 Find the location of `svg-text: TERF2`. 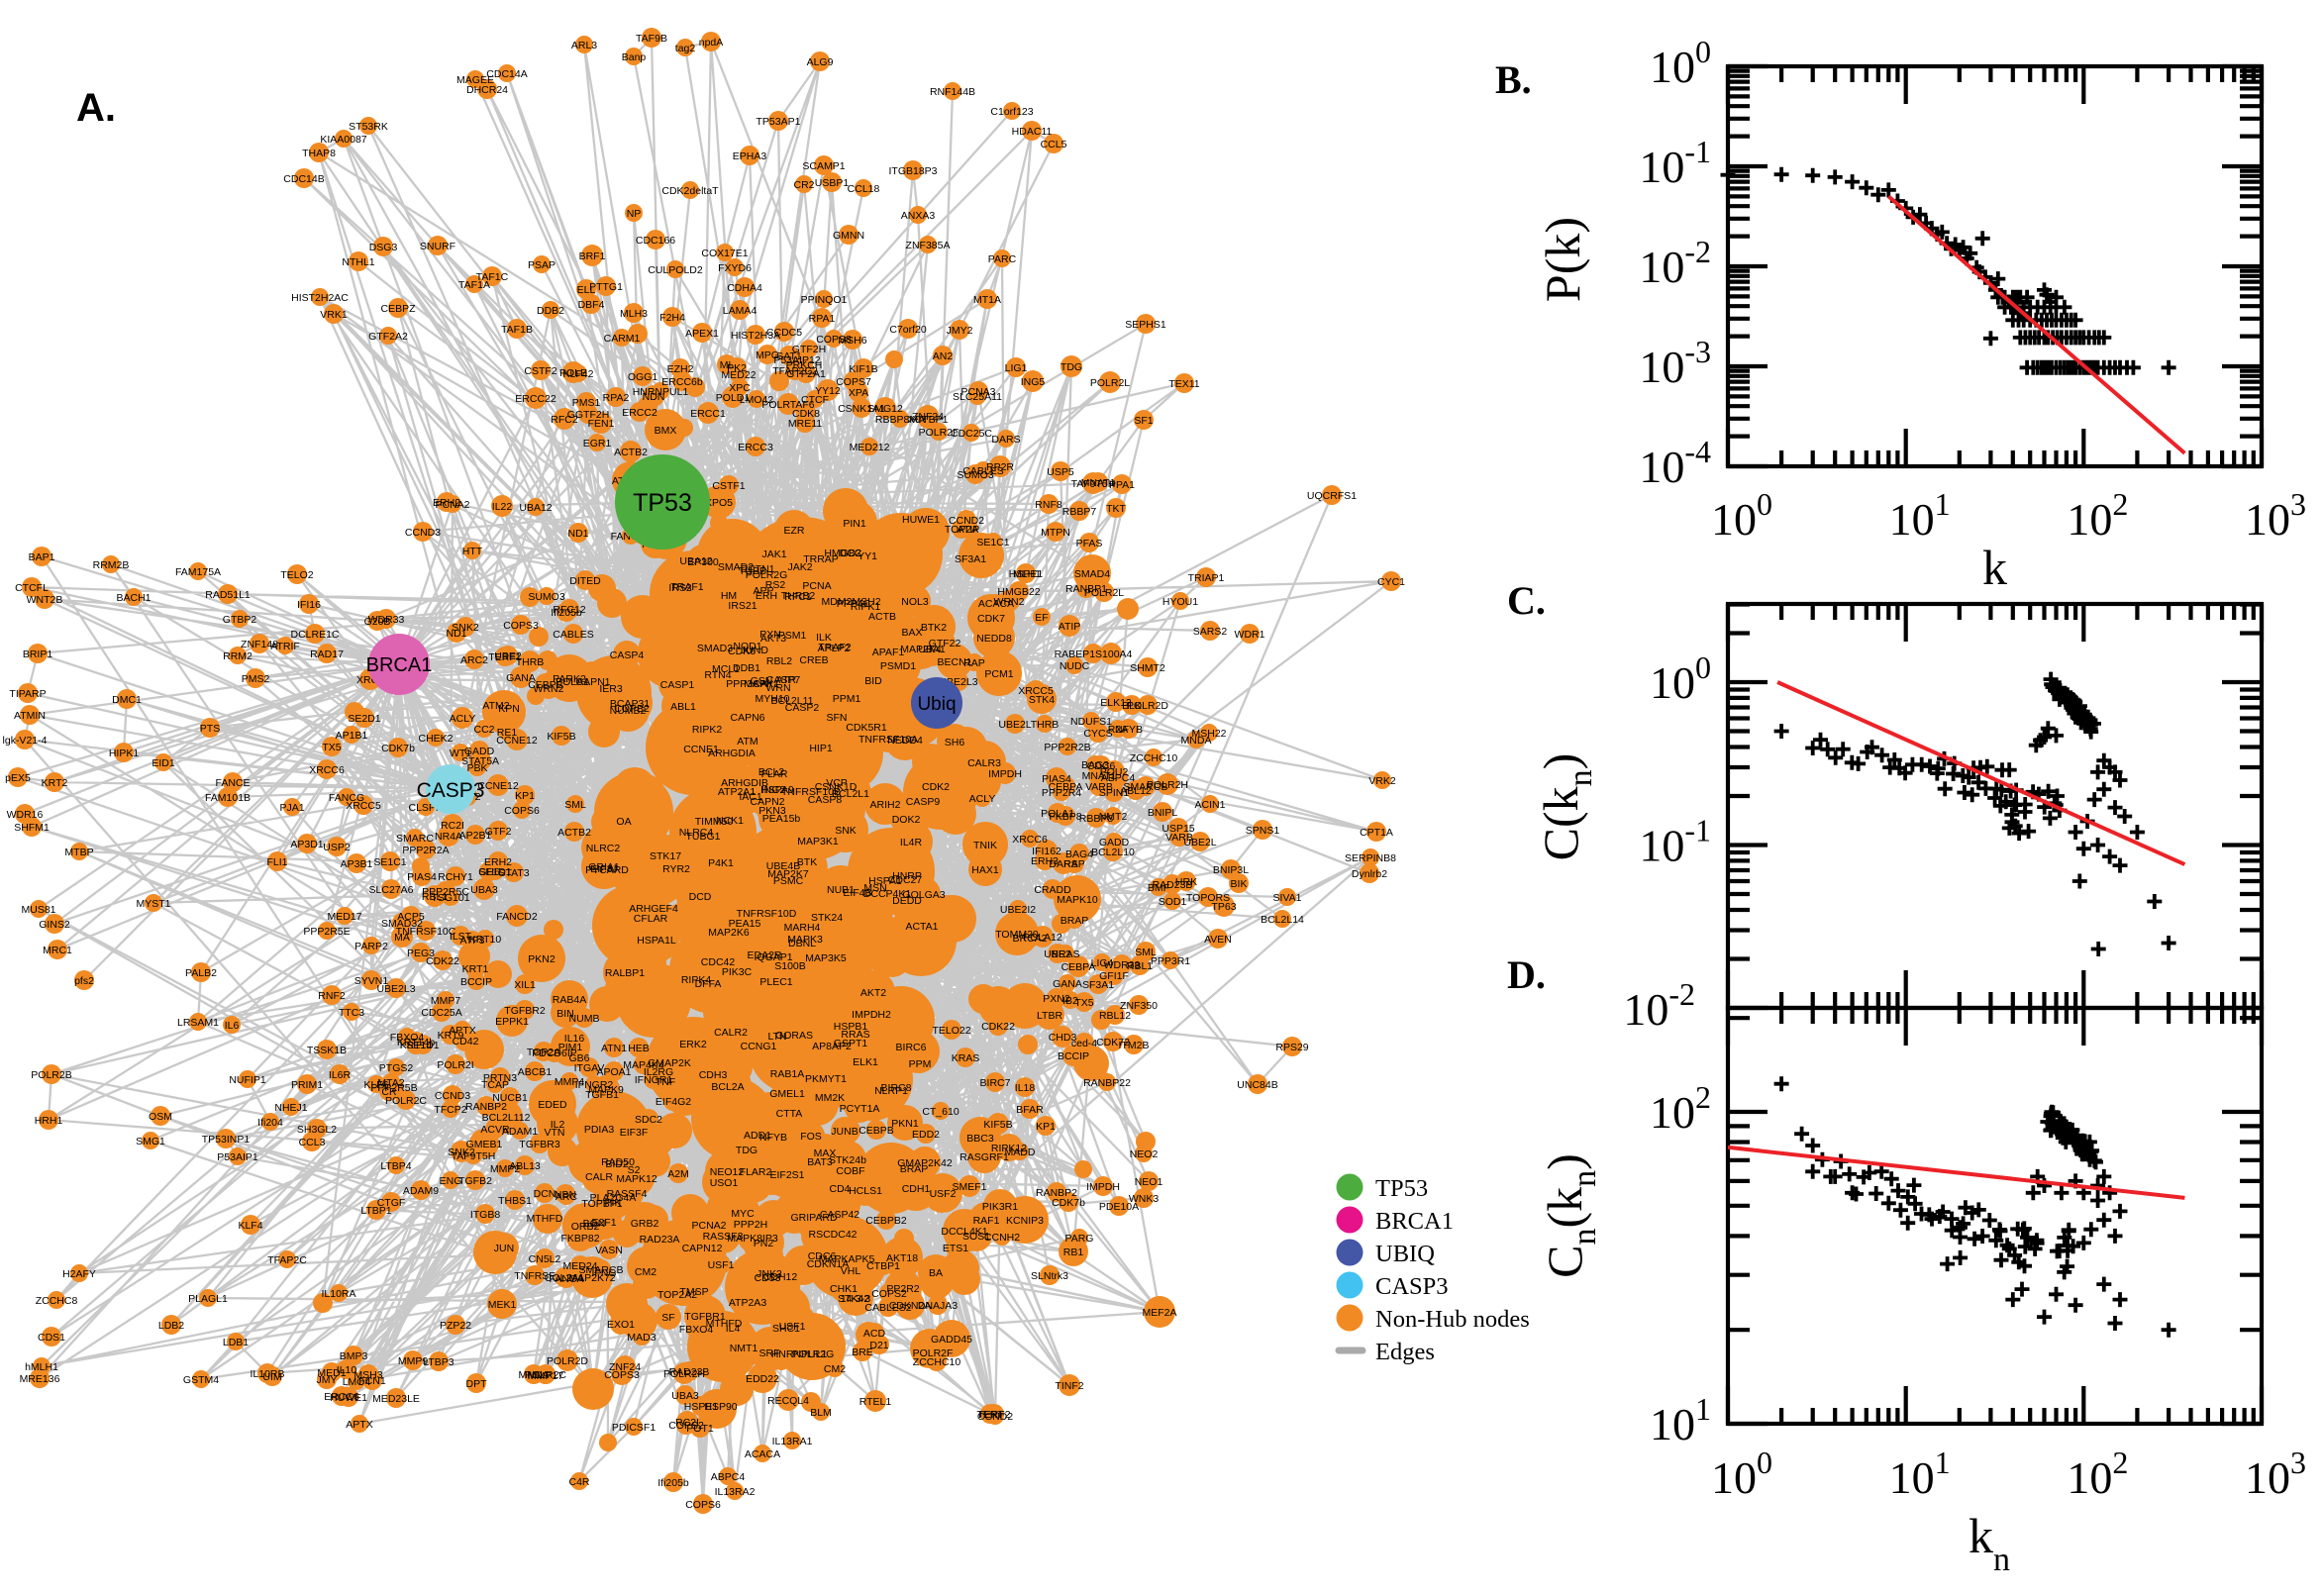

svg-text: TERF2 is located at coordinates (993, 1415).